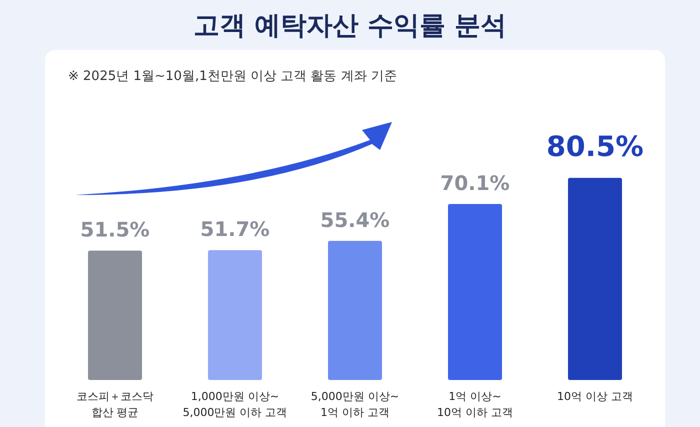 The height and width of the screenshot is (427, 700). What do you see at coordinates (115, 230) in the screenshot?
I see `data-label: 51.5%` at bounding box center [115, 230].